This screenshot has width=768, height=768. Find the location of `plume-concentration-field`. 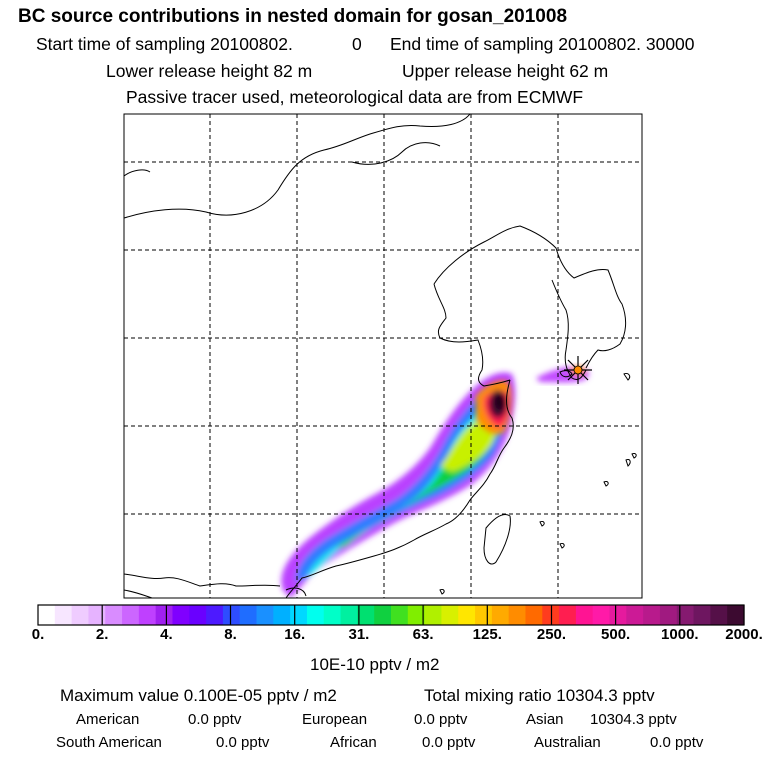

plume-concentration-field is located at coordinates (398, 485).